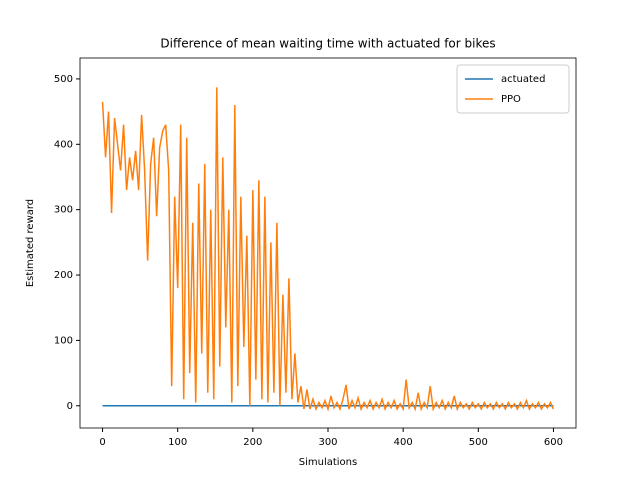 This screenshot has height=480, width=640. I want to click on x-tick-label: 500, so click(478, 442).